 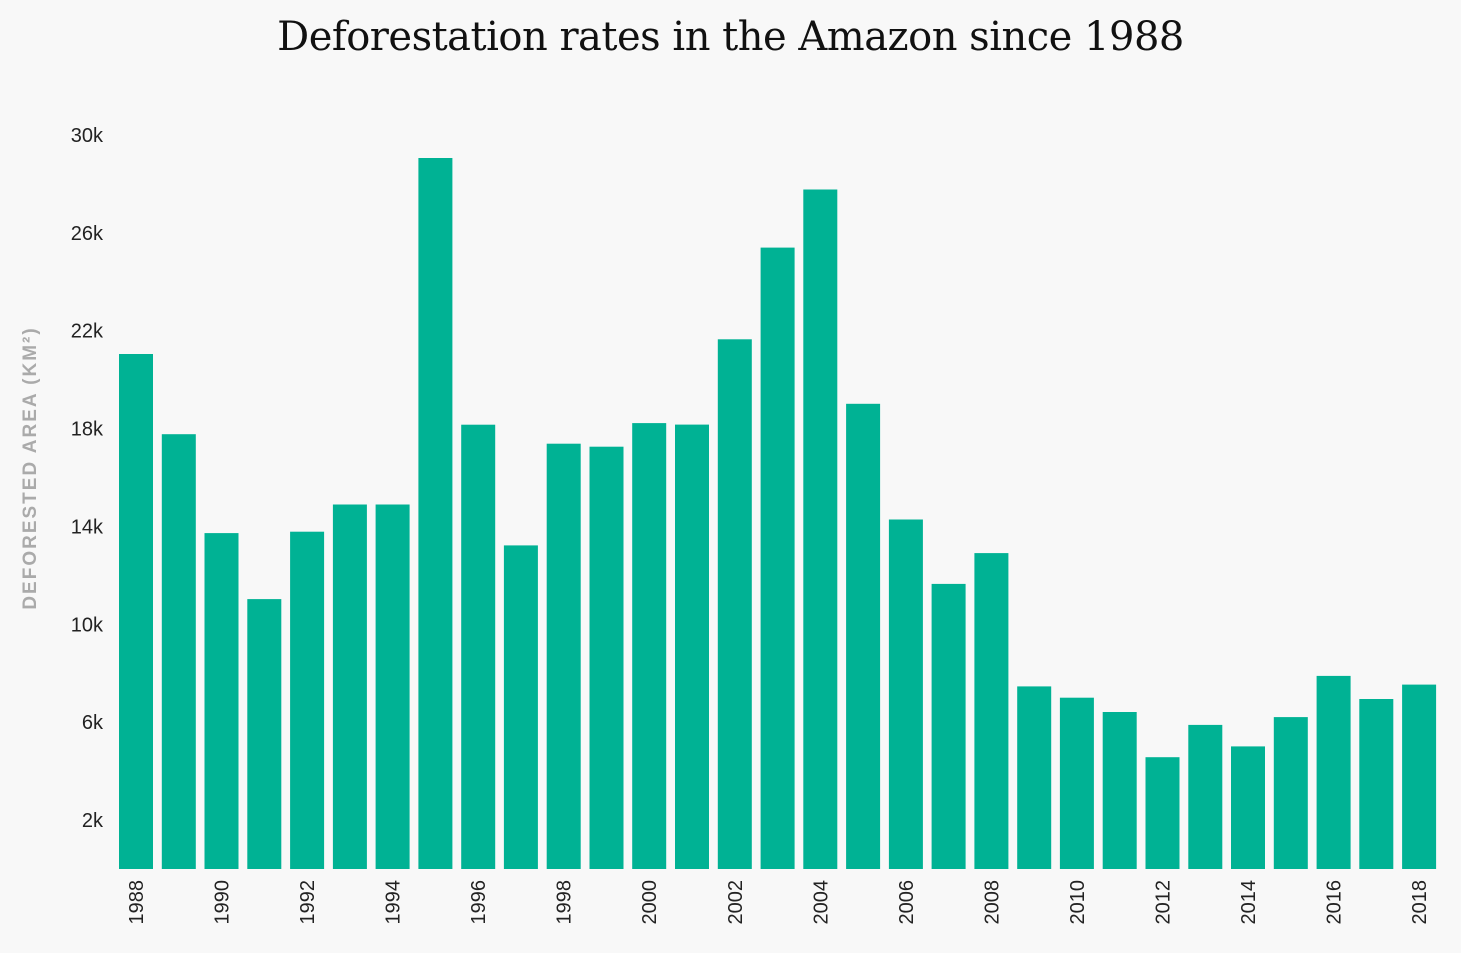 I want to click on bar-2015, so click(x=1290, y=793).